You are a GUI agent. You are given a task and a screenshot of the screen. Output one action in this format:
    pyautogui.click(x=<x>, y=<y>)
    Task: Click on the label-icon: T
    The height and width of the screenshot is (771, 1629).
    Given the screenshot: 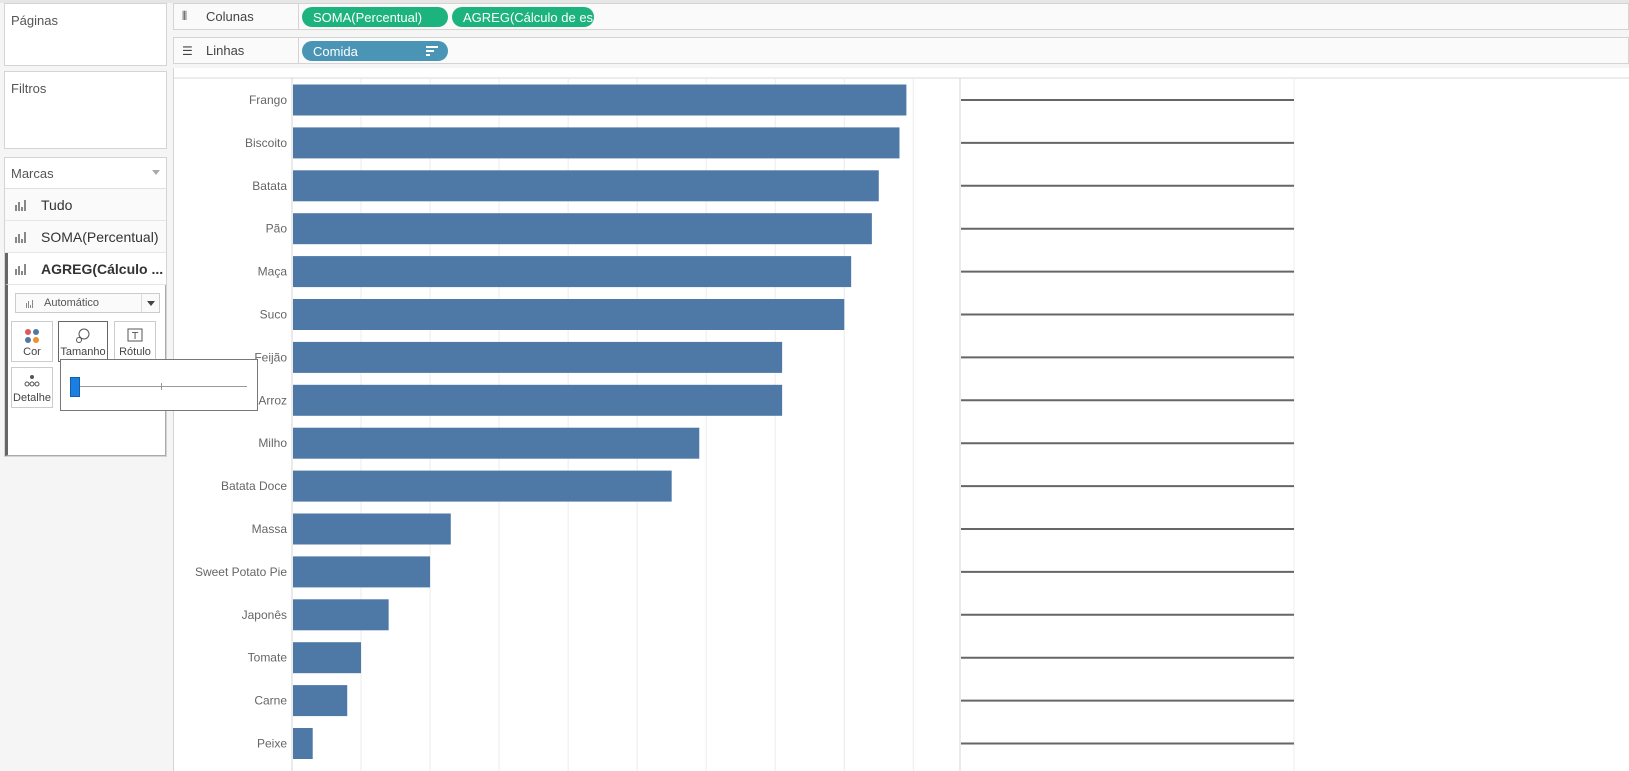 What is the action you would take?
    pyautogui.click(x=135, y=335)
    